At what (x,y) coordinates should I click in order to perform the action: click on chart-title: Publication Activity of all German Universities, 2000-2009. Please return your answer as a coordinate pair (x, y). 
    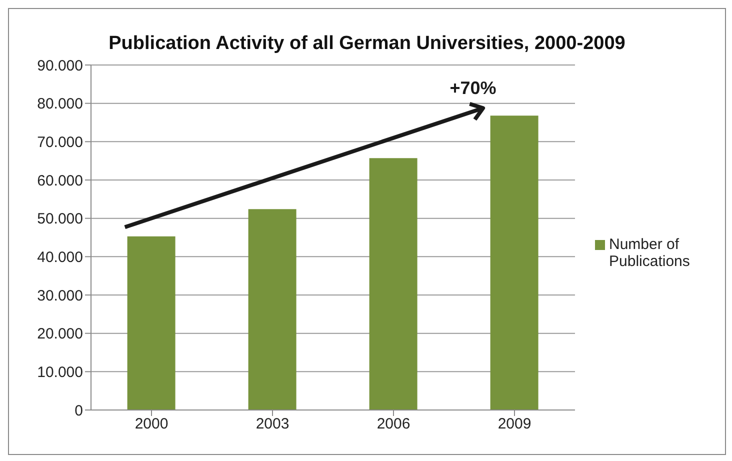
    Looking at the image, I should click on (367, 44).